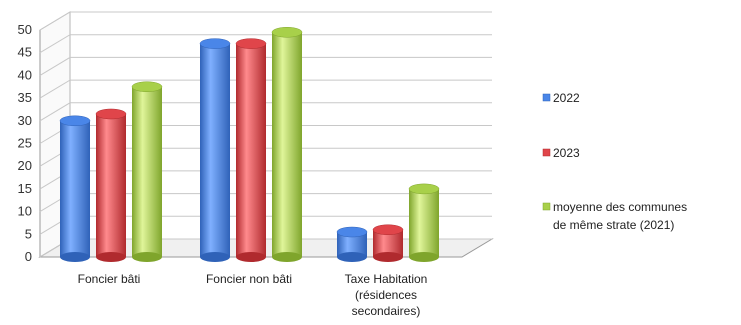  What do you see at coordinates (25, 97) in the screenshot?
I see `y-tick-label: 35` at bounding box center [25, 97].